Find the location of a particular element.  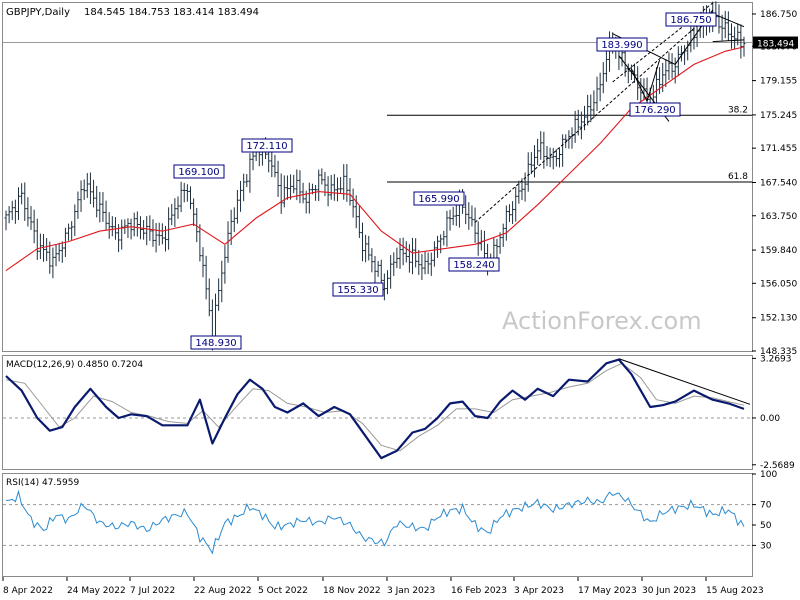

annotation-label: 169.100 is located at coordinates (198, 172).